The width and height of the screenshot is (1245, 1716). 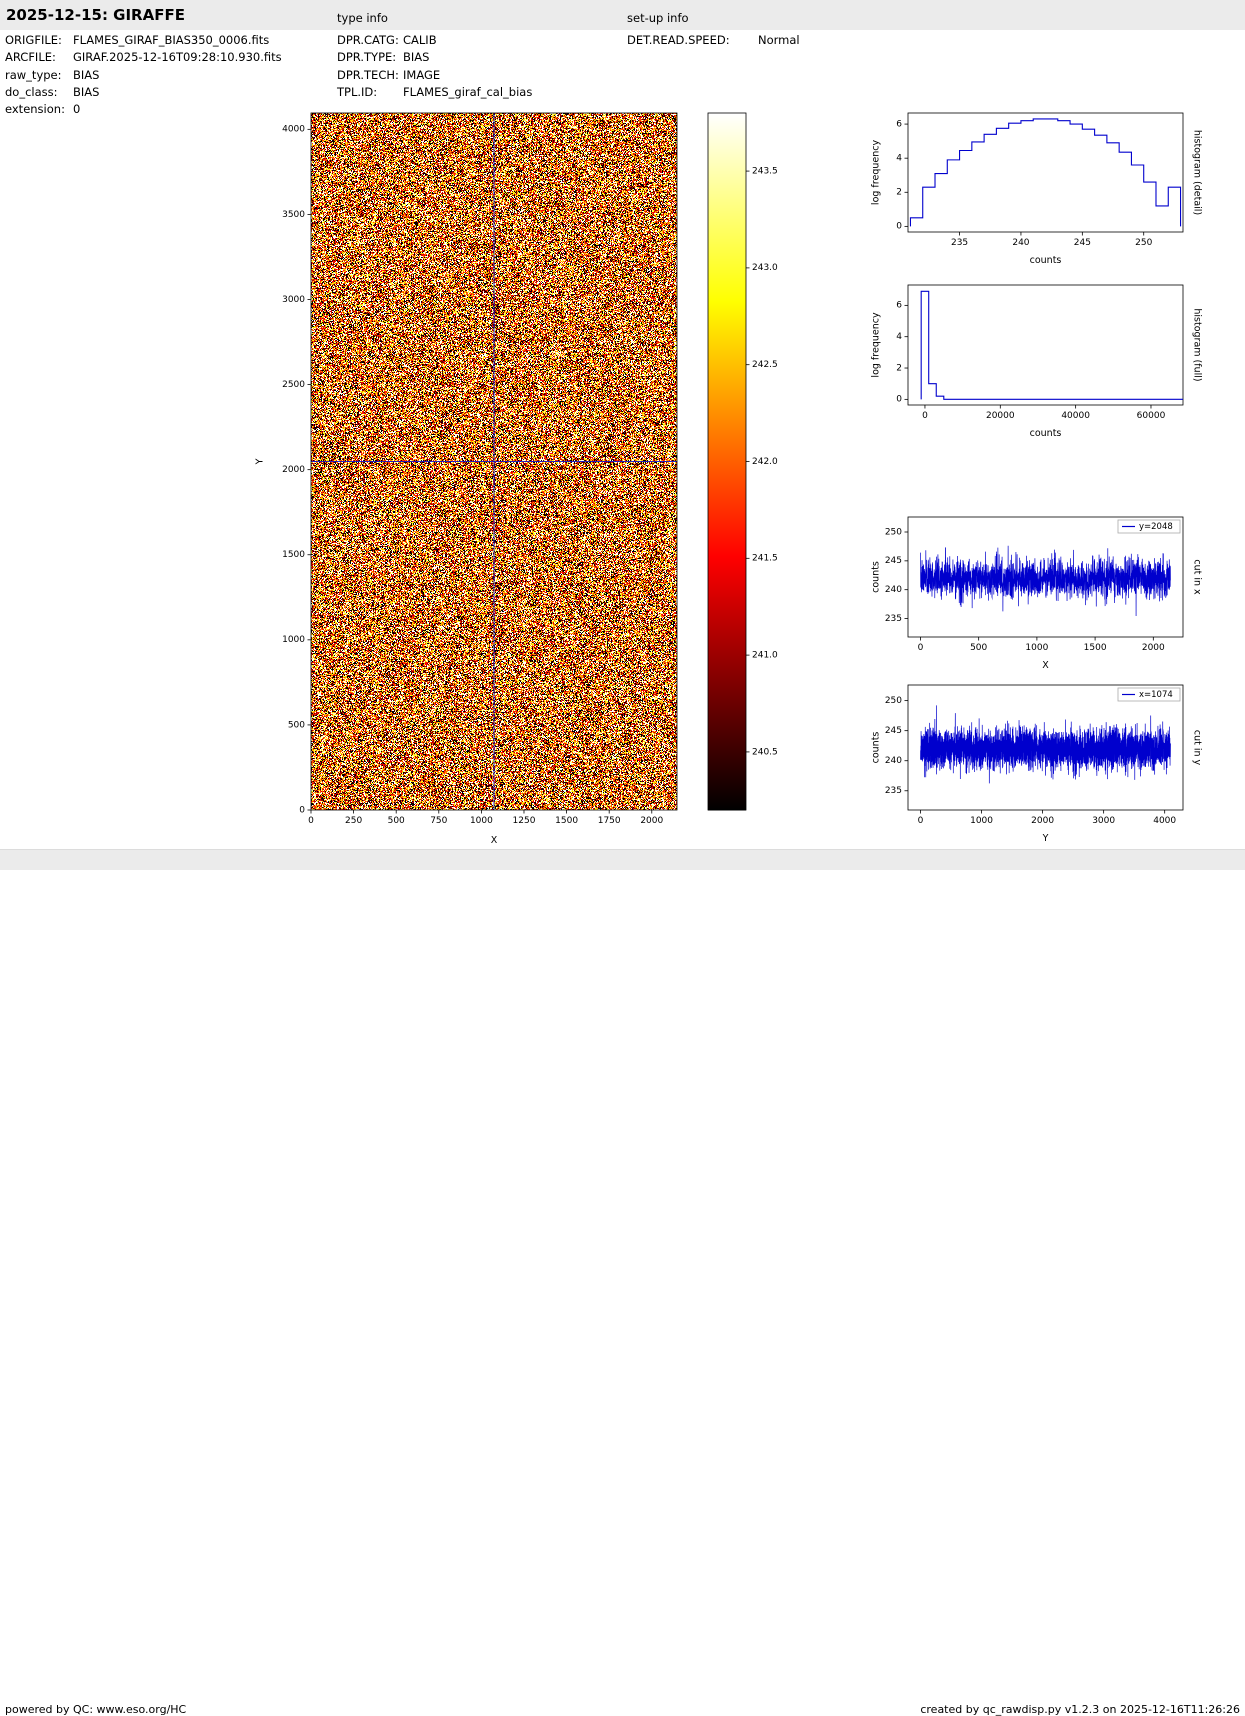 I want to click on field-value: FLAMES_giraf_cal_bias, so click(x=468, y=91).